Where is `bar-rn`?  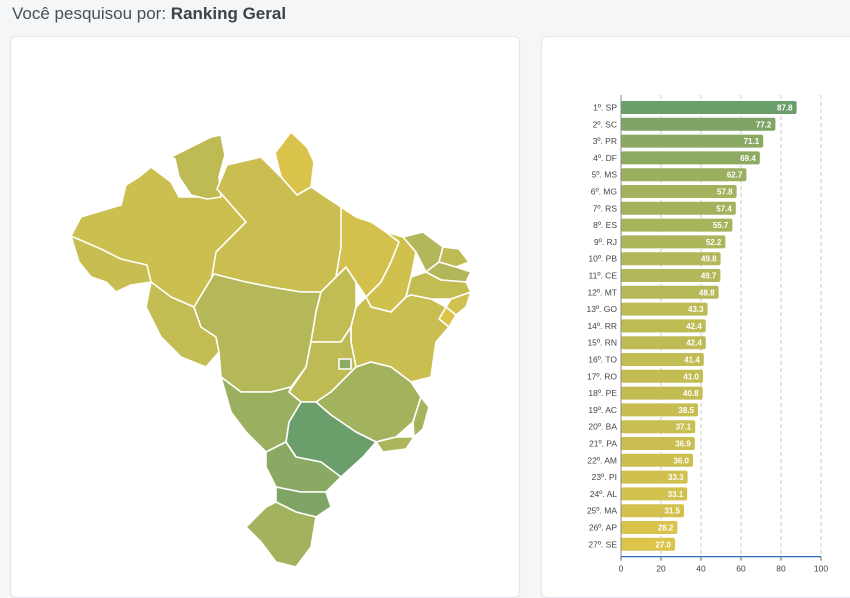
bar-rn is located at coordinates (663, 343).